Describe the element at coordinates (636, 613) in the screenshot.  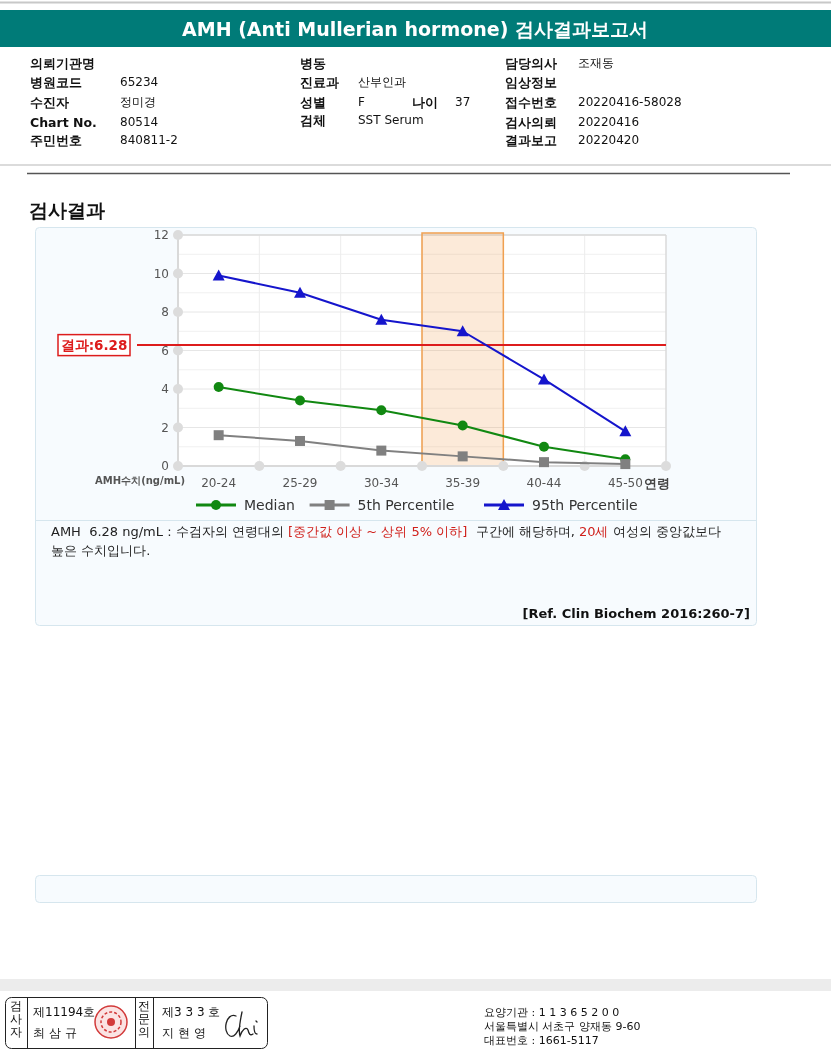
I see `text: [Ref. Clin Biochem 2016:260-7]` at that location.